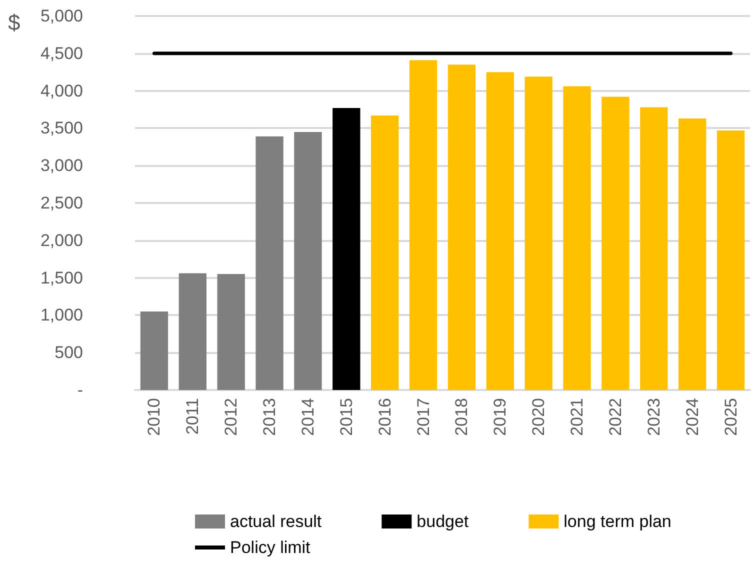  What do you see at coordinates (500, 417) in the screenshot?
I see `x-tick-label: 2019` at bounding box center [500, 417].